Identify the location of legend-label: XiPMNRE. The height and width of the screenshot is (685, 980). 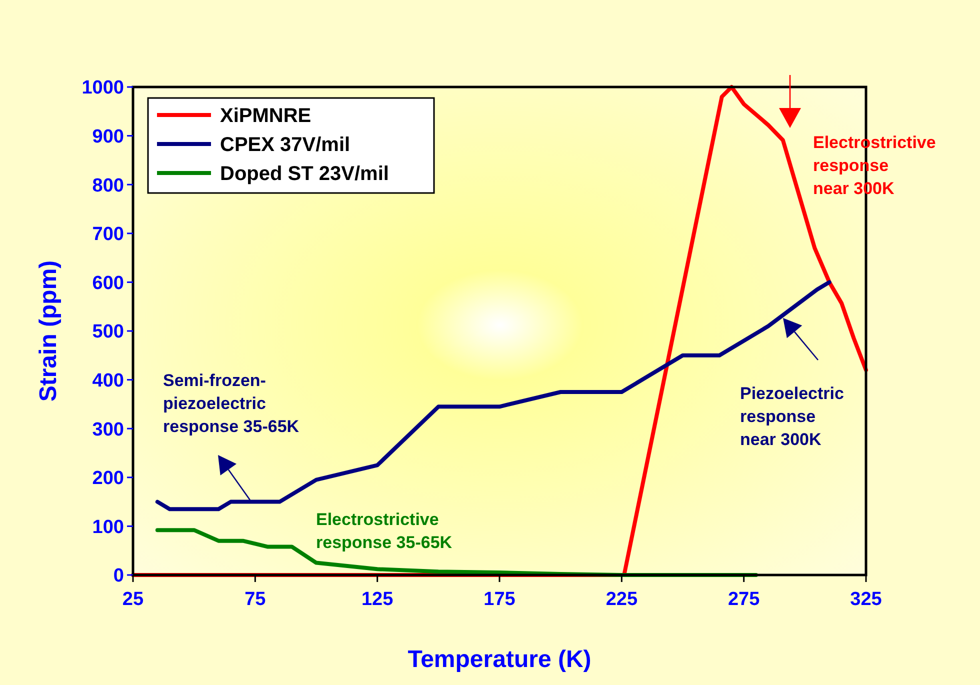
(266, 116).